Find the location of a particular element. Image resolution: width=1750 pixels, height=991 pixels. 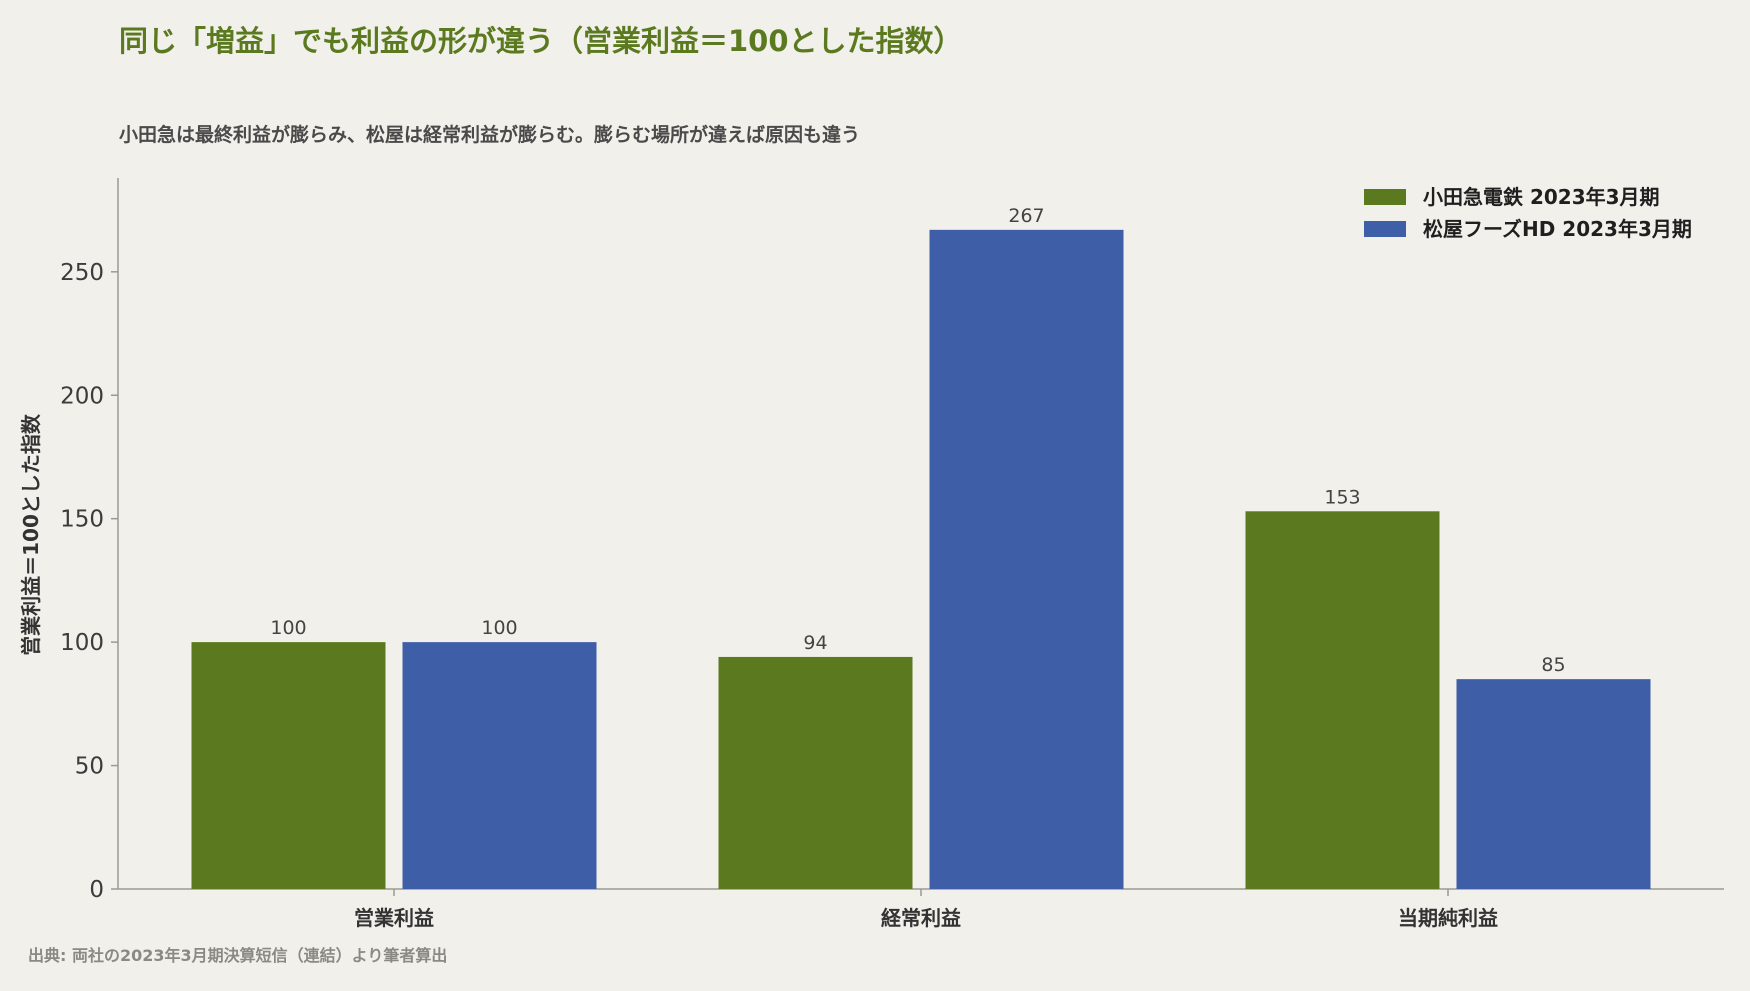

x-tick-label: 当期純利益 is located at coordinates (1448, 918).